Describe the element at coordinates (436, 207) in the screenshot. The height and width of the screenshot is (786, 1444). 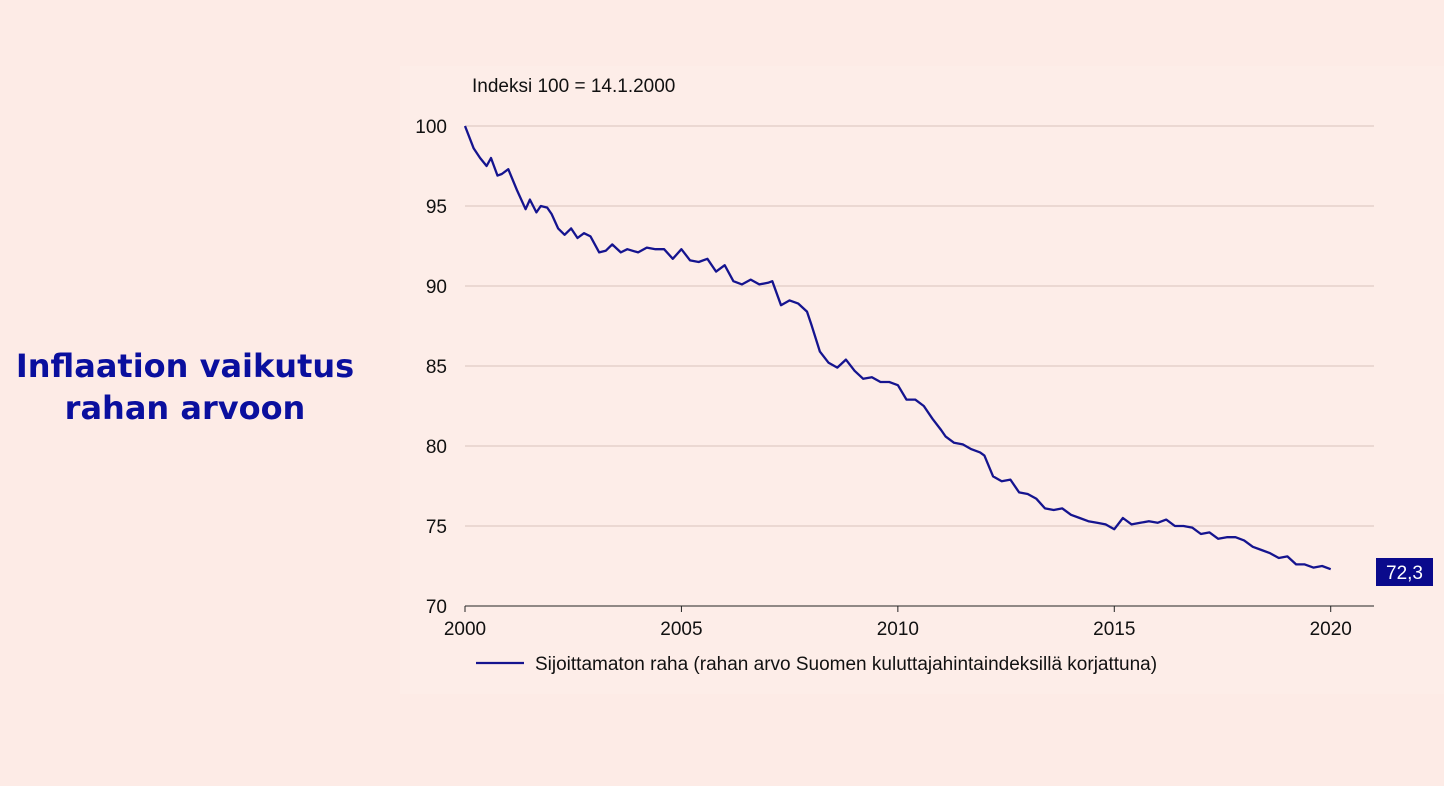
I see `y-tick-label-95: 95` at that location.